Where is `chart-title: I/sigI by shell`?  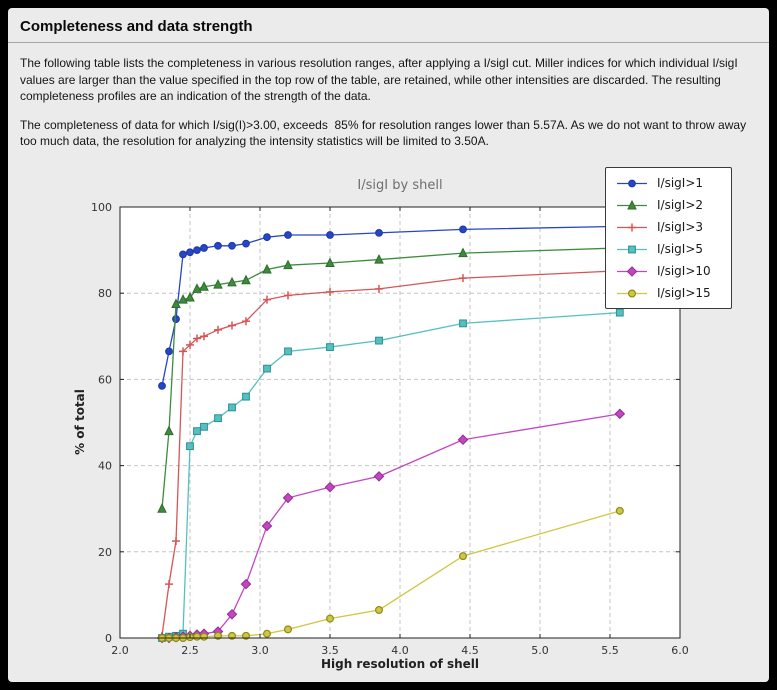
chart-title: I/sigI by shell is located at coordinates (399, 185).